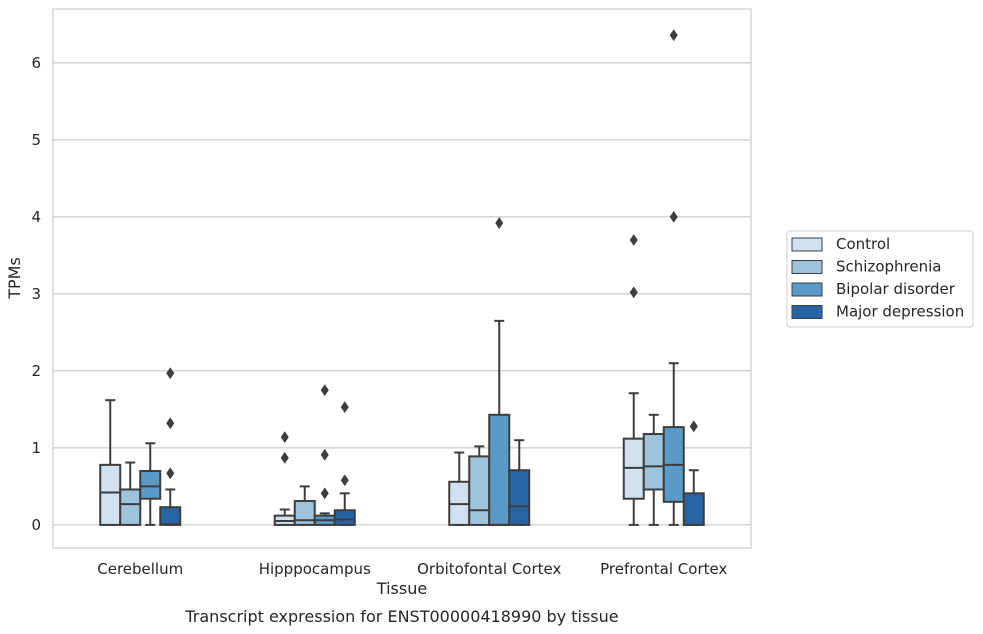  What do you see at coordinates (896, 289) in the screenshot?
I see `legend-label: Bipolar disorder` at bounding box center [896, 289].